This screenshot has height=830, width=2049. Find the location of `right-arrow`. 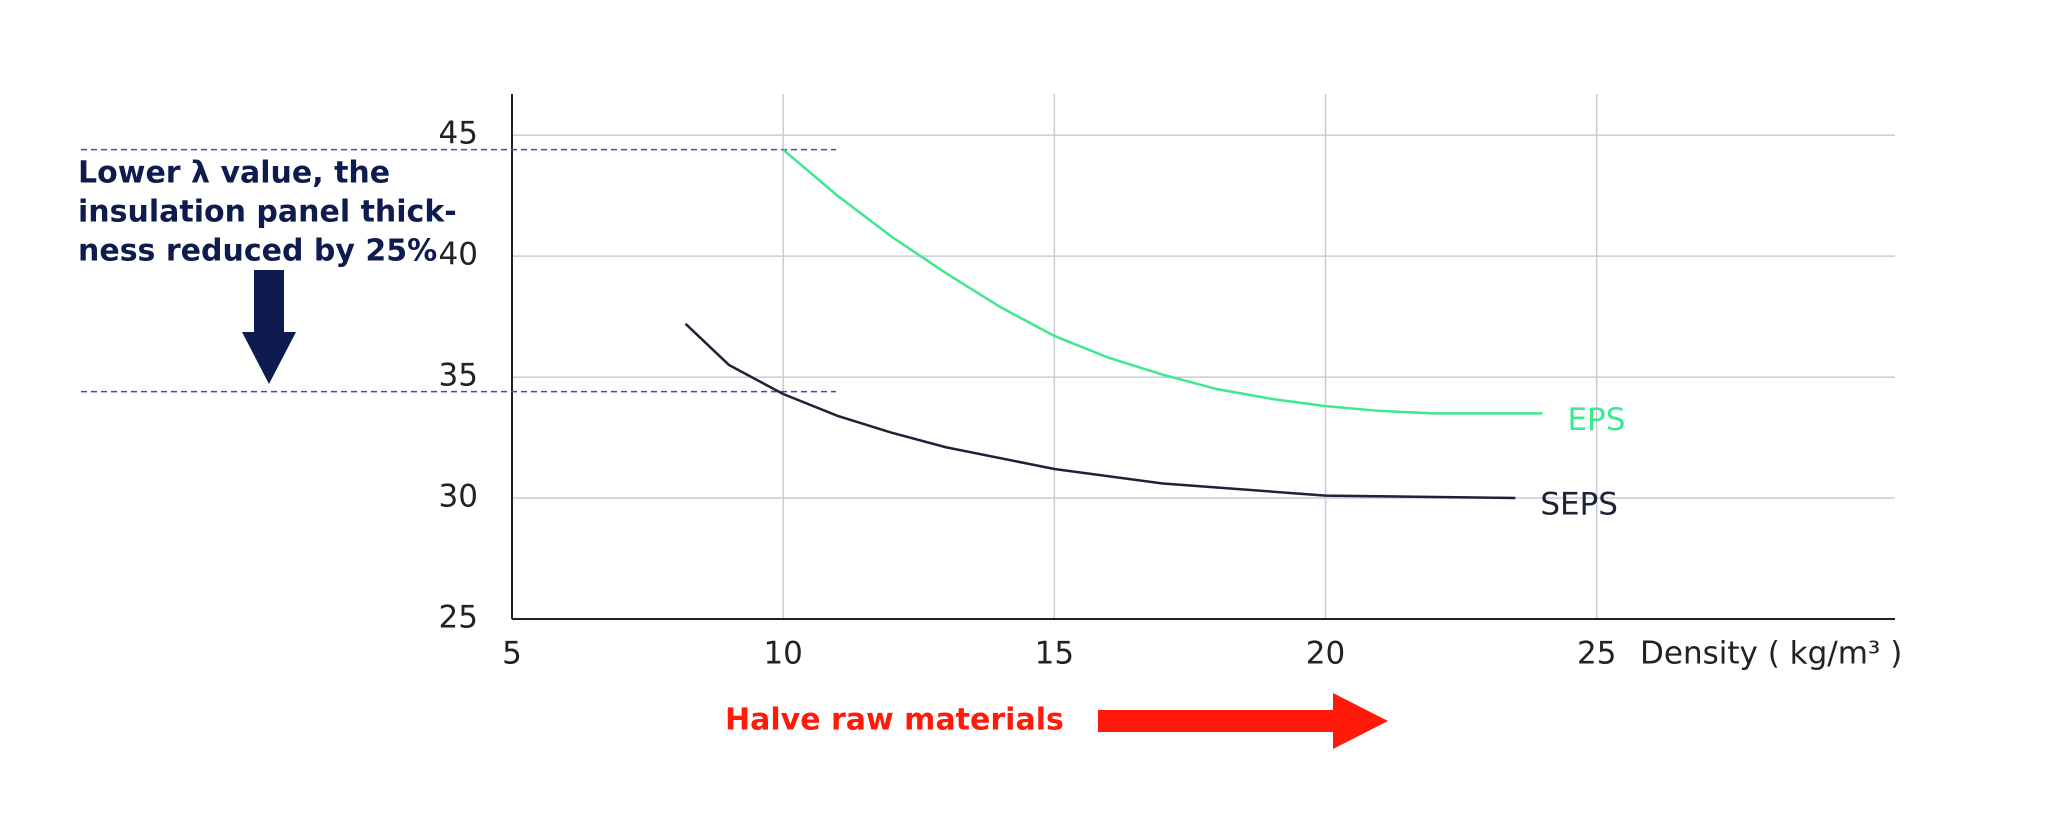

right-arrow is located at coordinates (1243, 721).